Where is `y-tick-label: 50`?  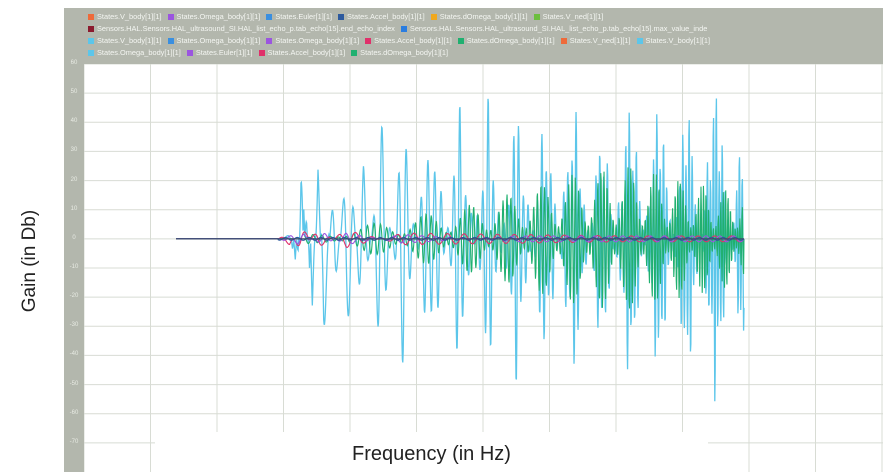 y-tick-label: 50 is located at coordinates (74, 92).